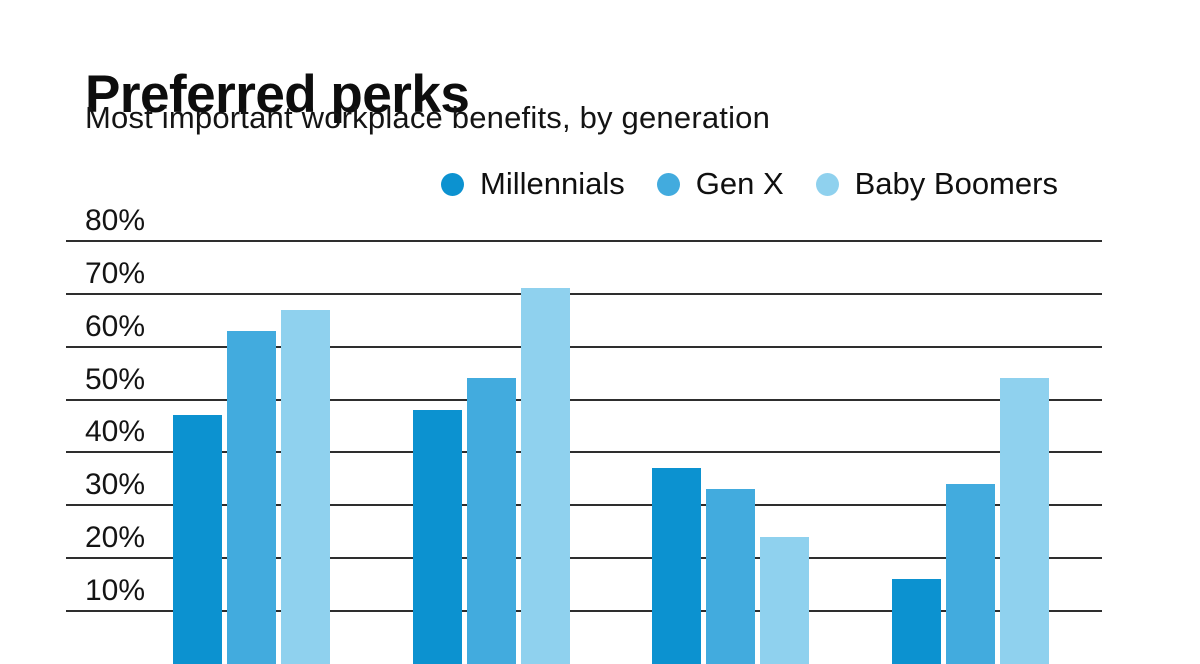 This screenshot has width=1200, height=664. Describe the element at coordinates (956, 183) in the screenshot. I see `legend-label-baby-boomers: Baby Boomers` at that location.